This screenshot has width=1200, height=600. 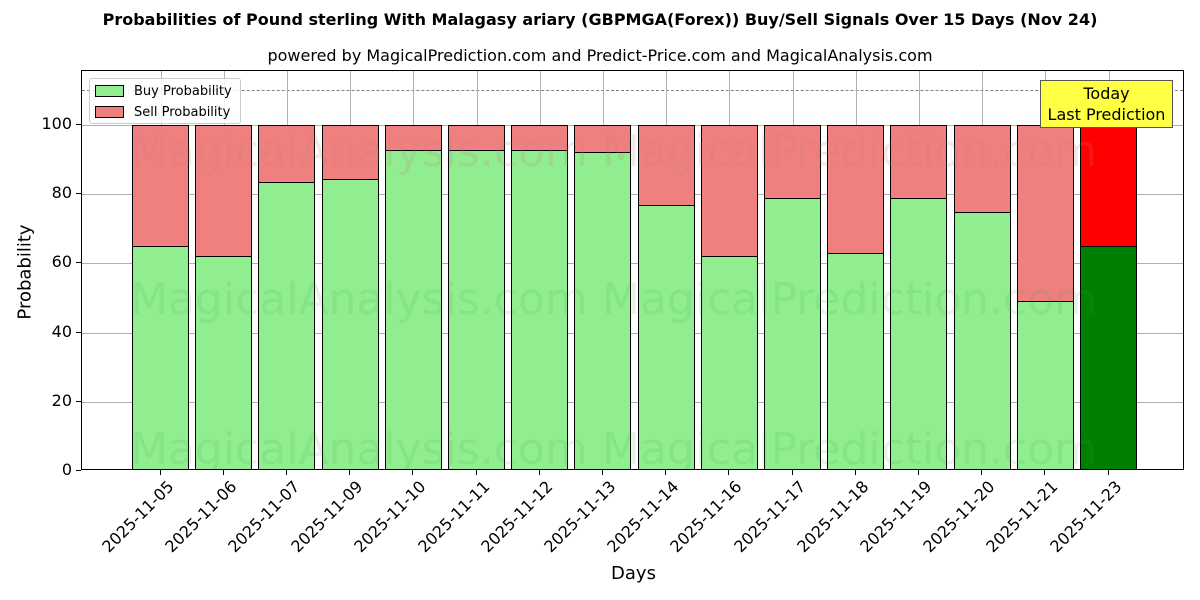 What do you see at coordinates (66, 469) in the screenshot?
I see `y-tick-label: 0` at bounding box center [66, 469].